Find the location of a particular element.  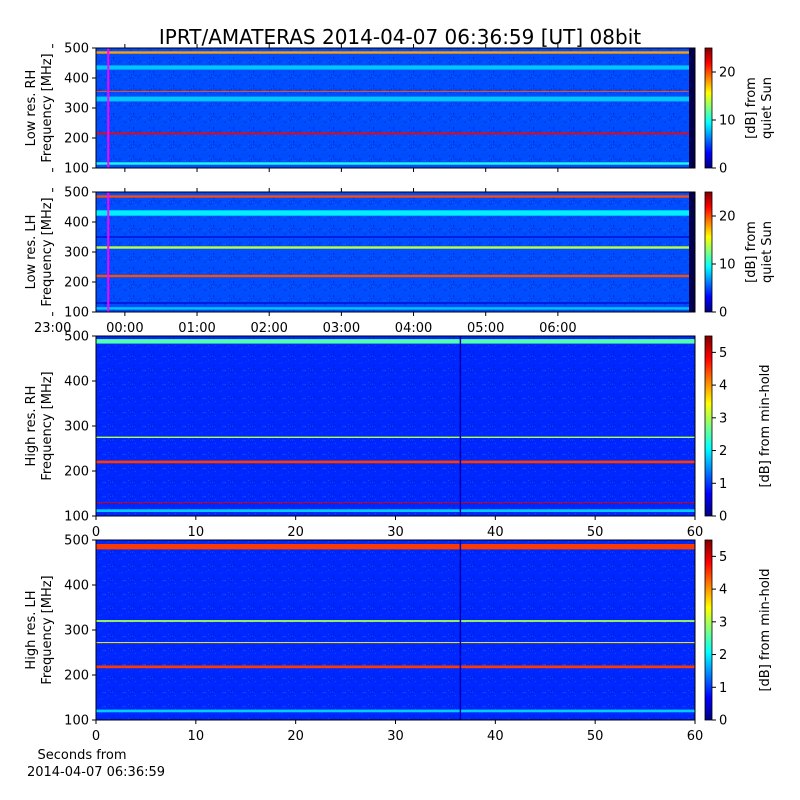

no-data-region is located at coordinates (692, 108).